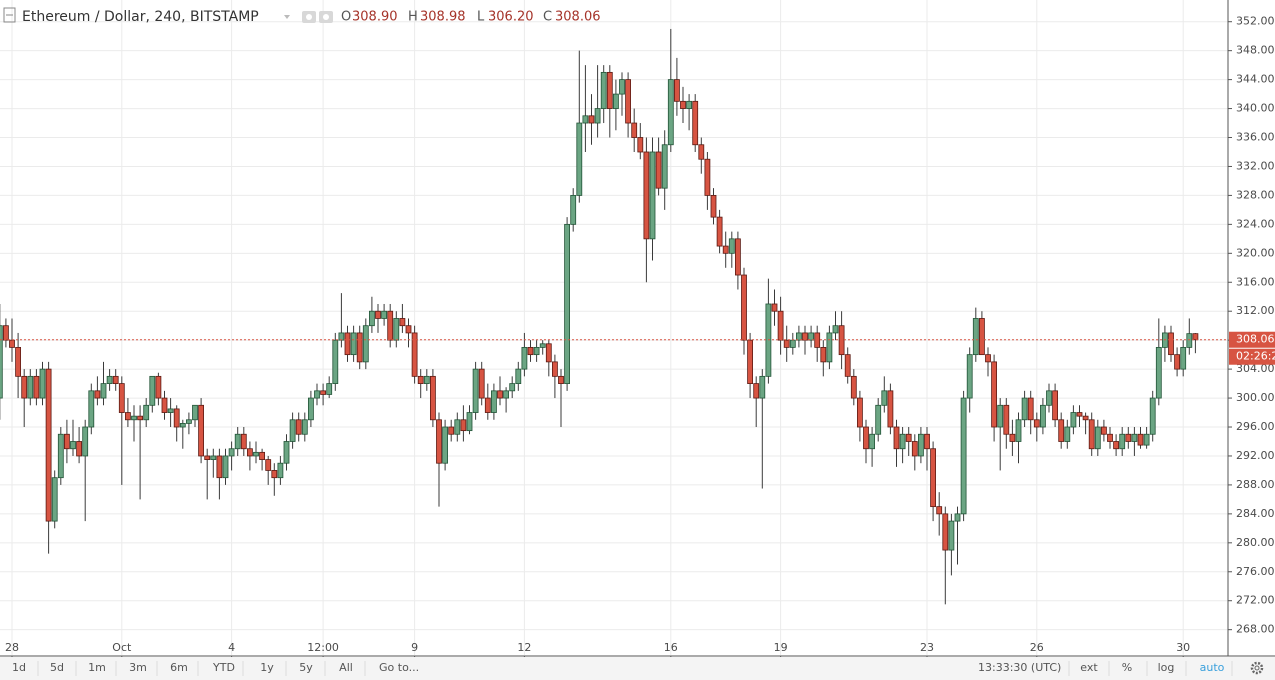  I want to click on countdown-label: 02:26:29, so click(1255, 356).